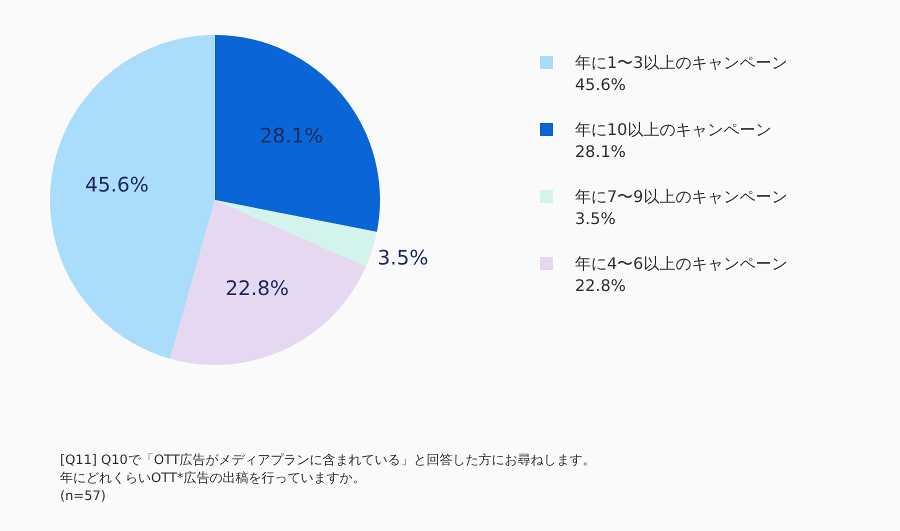 This screenshot has width=900, height=531. Describe the element at coordinates (600, 151) in the screenshot. I see `text: 28.1%` at that location.